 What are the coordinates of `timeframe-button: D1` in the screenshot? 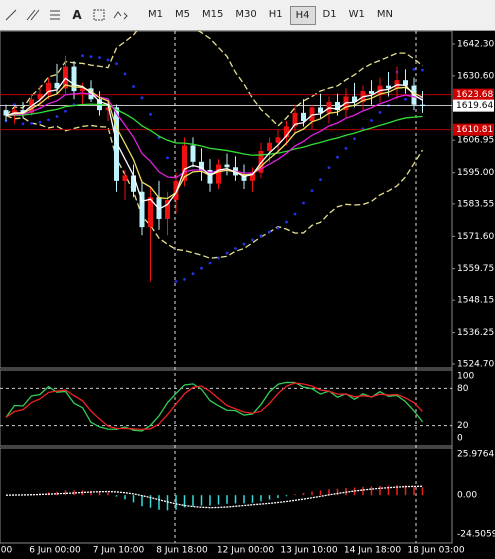 It's located at (329, 14).